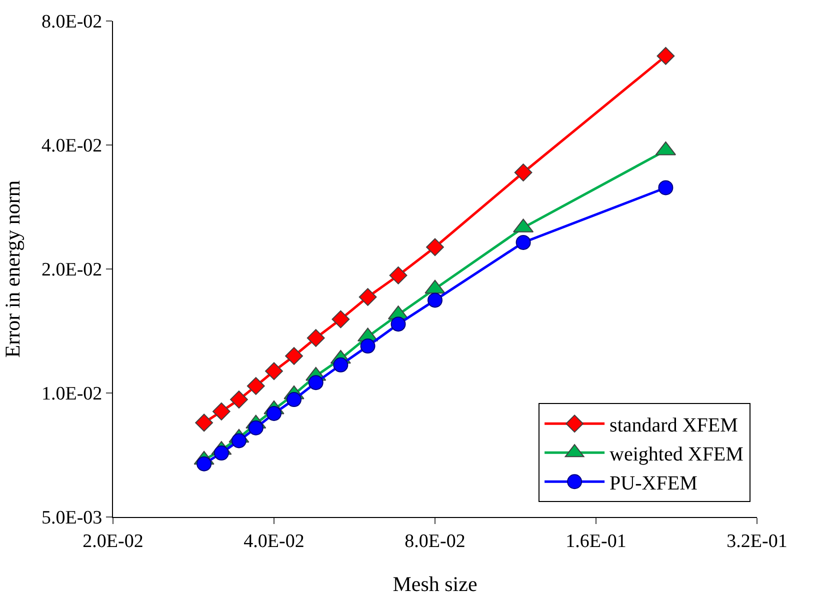 The image size is (817, 603). What do you see at coordinates (72, 22) in the screenshot?
I see `y-tick-label: 8.0E-02` at bounding box center [72, 22].